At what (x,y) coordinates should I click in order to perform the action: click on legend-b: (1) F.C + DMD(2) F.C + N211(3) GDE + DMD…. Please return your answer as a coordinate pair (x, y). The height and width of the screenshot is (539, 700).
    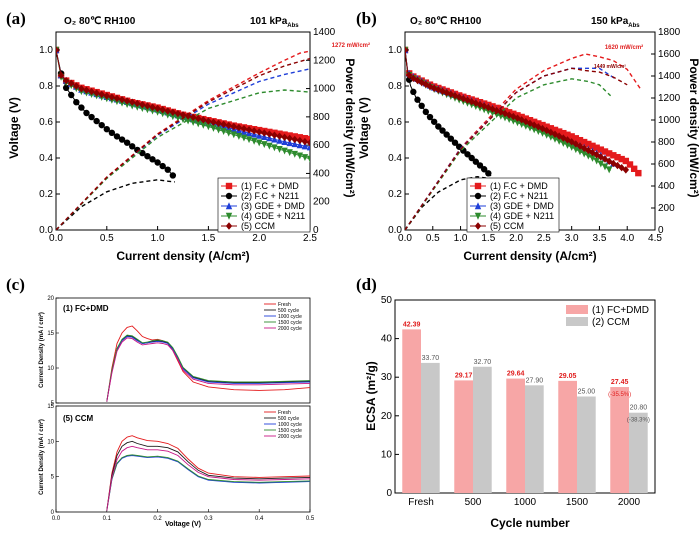
    Looking at the image, I should click on (513, 205).